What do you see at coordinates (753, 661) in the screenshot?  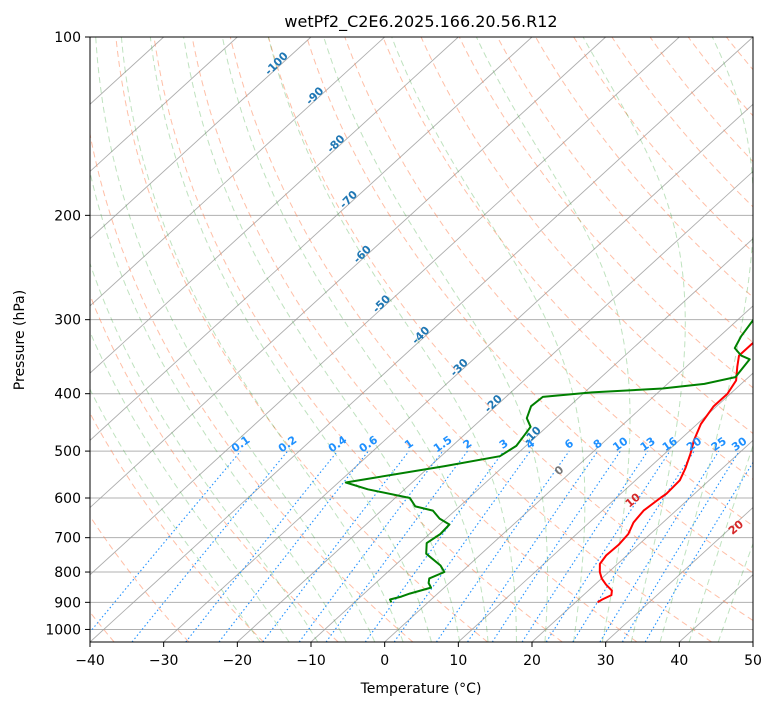 I see `x-tick-label: 50` at bounding box center [753, 661].